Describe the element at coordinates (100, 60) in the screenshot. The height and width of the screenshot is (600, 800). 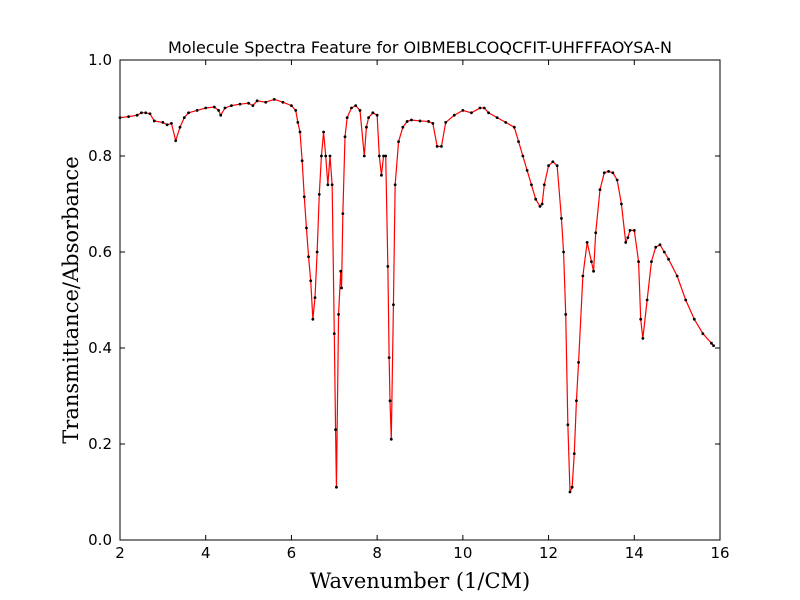
I see `y-tick-label: 1.0` at that location.